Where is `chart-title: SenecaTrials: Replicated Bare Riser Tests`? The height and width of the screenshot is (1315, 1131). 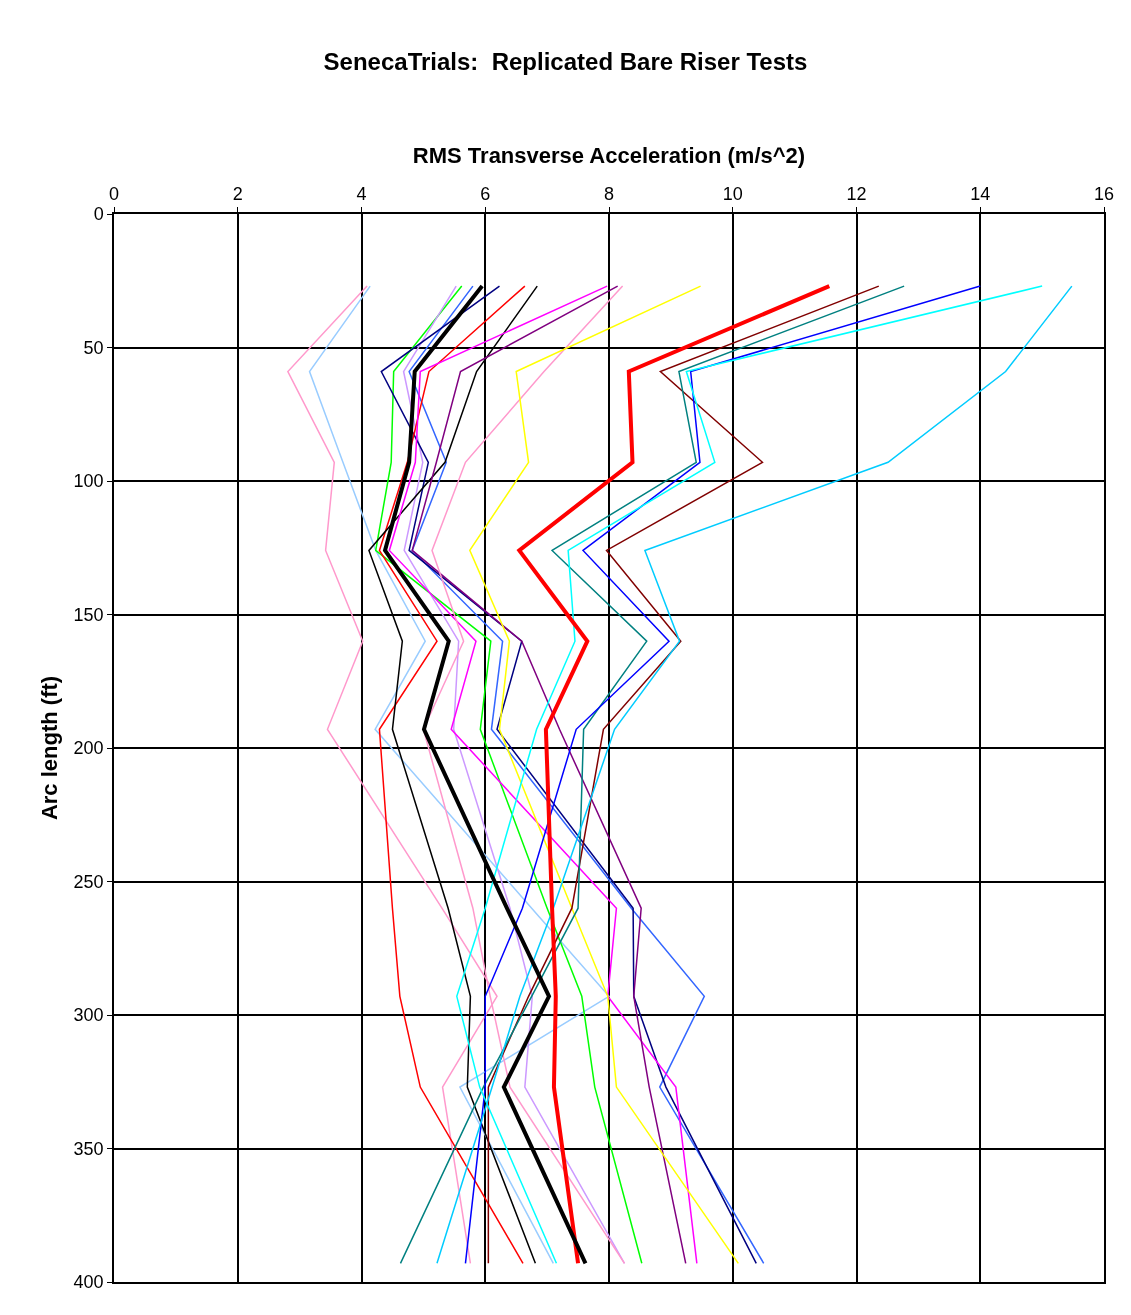 chart-title: SenecaTrials: Replicated Bare Riser Tests is located at coordinates (565, 62).